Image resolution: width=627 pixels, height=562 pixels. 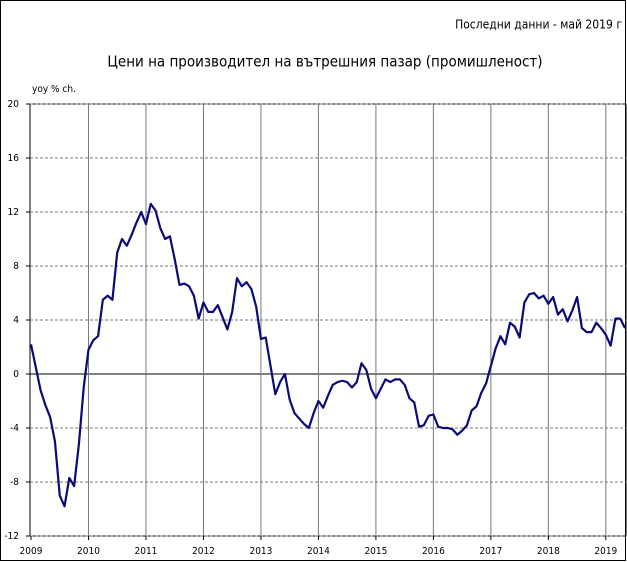 I want to click on y-tick-label: -8, so click(x=14, y=482).